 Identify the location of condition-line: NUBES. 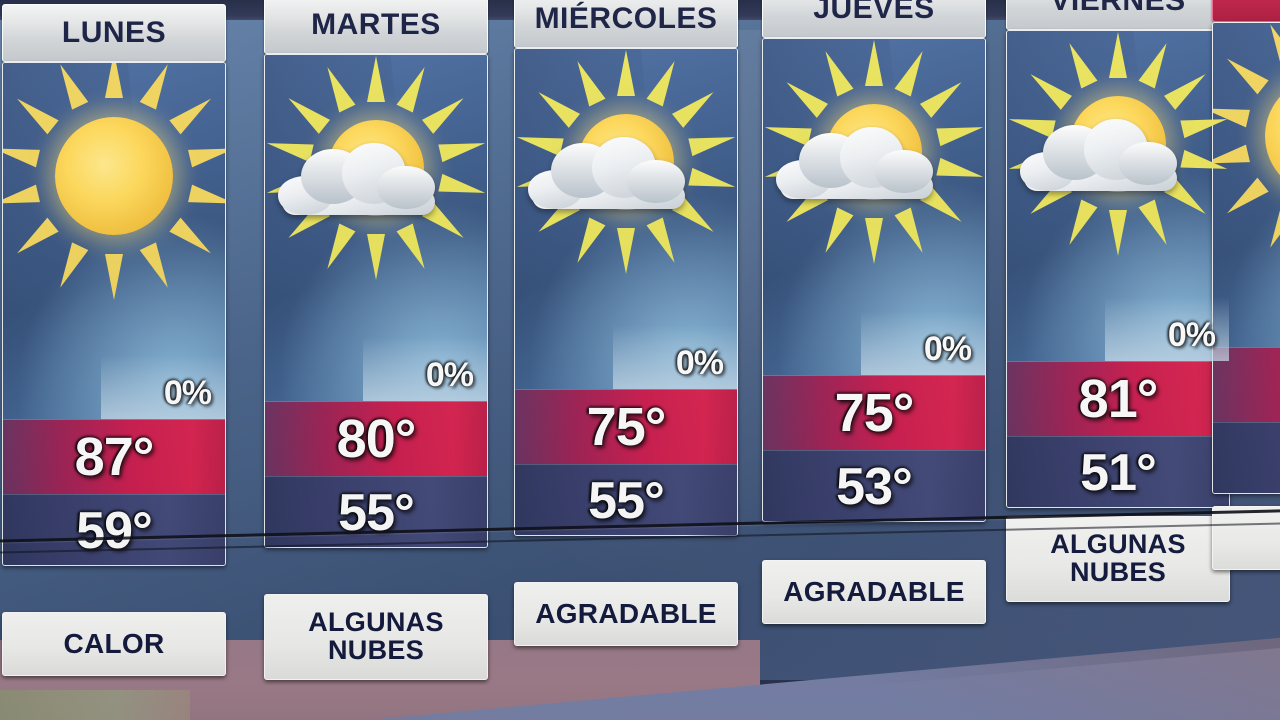
(1117, 572).